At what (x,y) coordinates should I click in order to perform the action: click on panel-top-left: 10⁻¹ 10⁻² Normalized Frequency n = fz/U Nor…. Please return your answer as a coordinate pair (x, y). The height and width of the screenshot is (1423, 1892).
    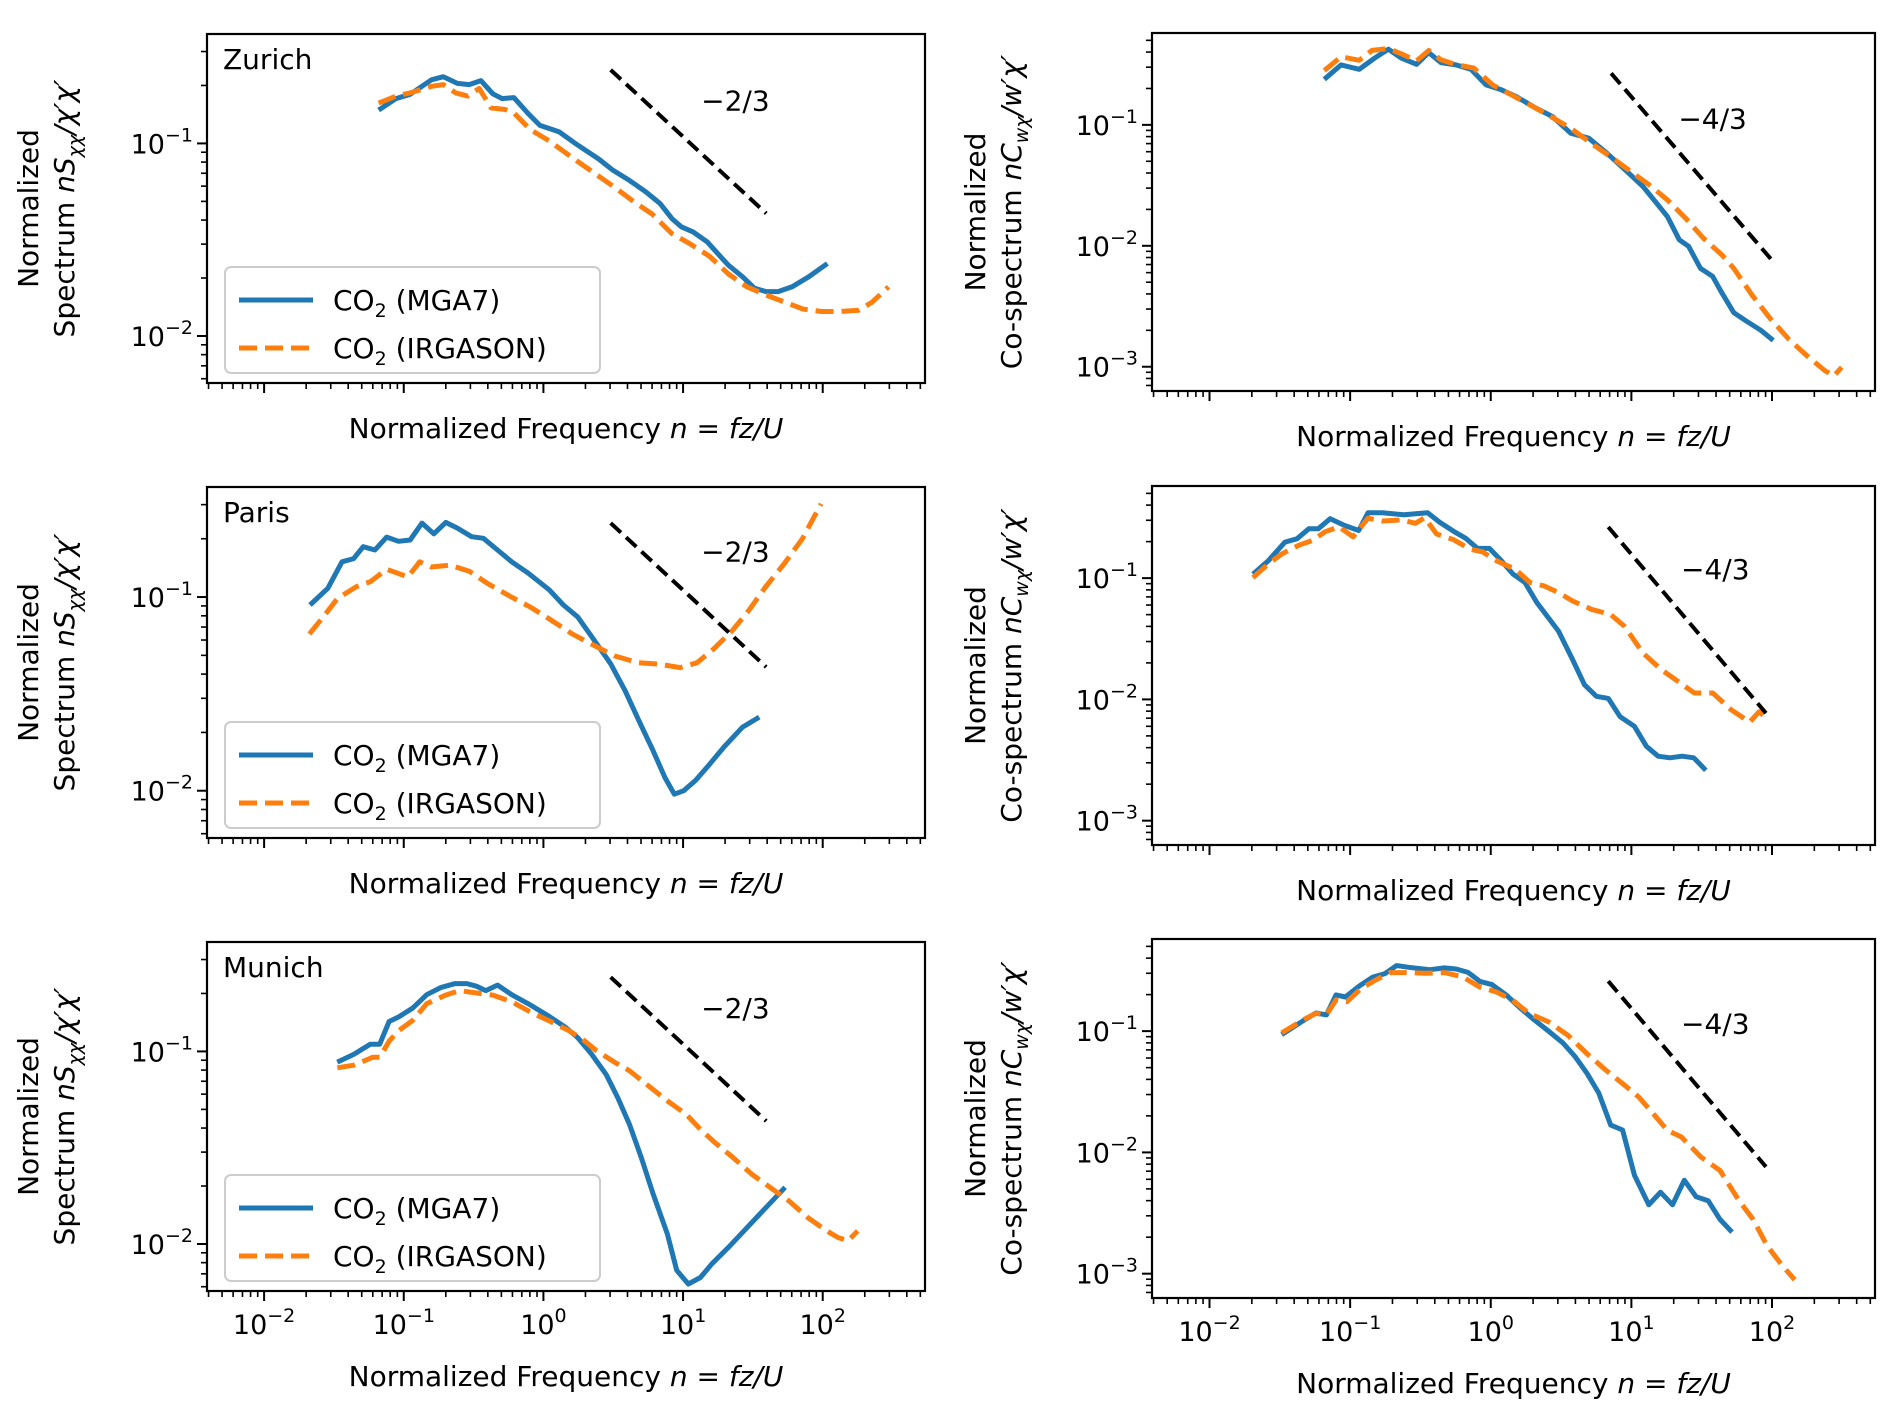
    Looking at the image, I should click on (469, 238).